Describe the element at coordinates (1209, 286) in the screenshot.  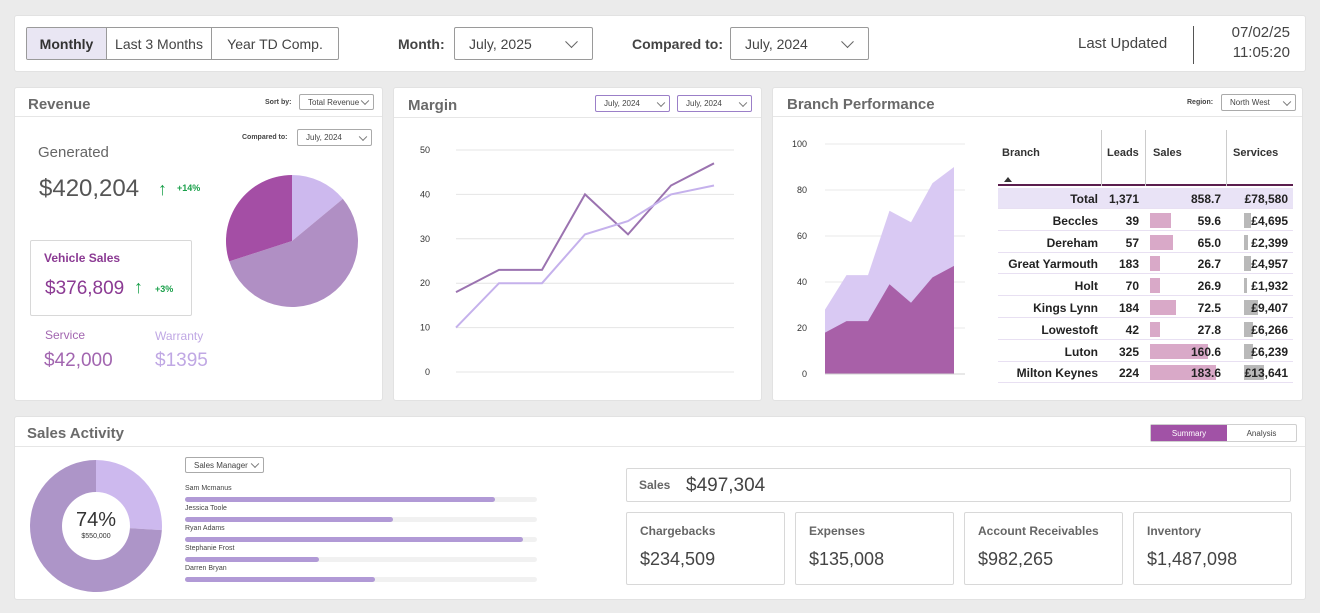
I see `cell-sales: 26.9` at that location.